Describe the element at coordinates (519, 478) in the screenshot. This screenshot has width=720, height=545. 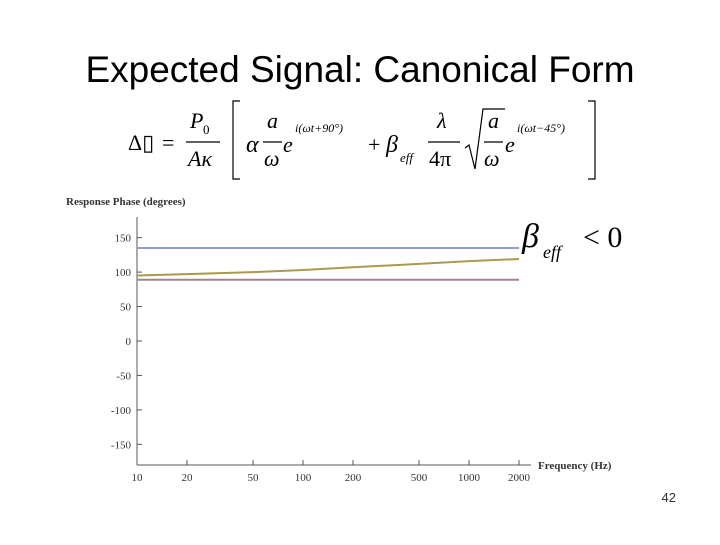
I see `x-tick-label: 2000` at that location.